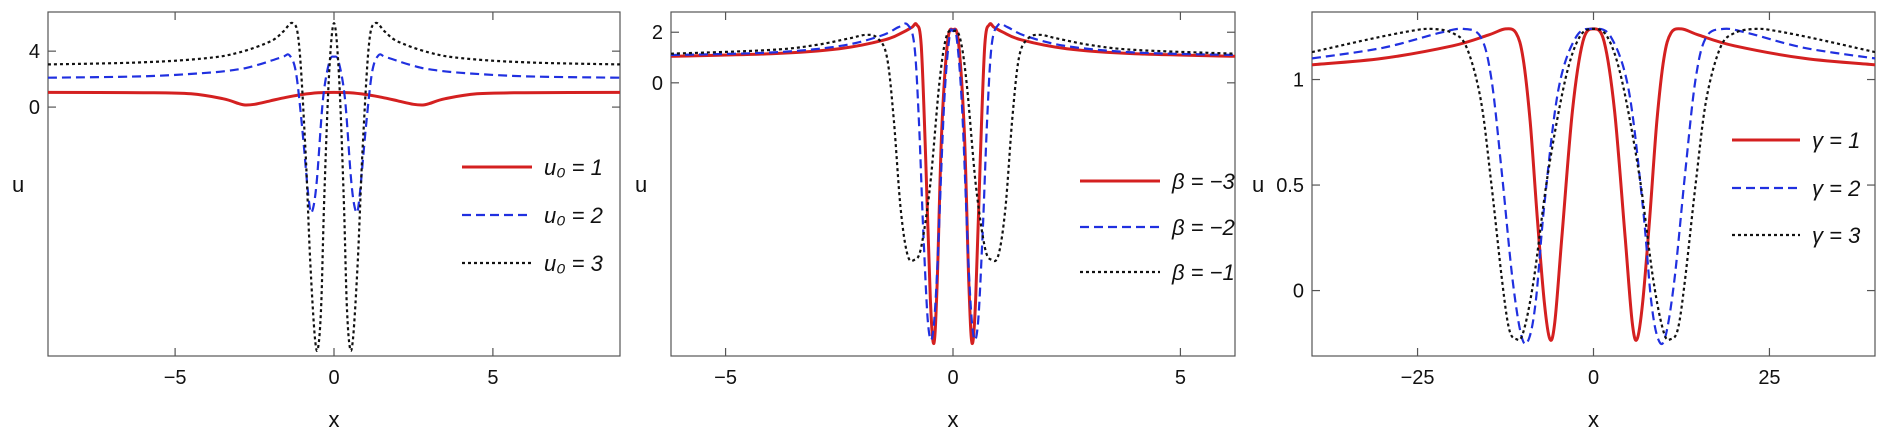 The width and height of the screenshot is (1887, 440). Describe the element at coordinates (574, 263) in the screenshot. I see `legend-label: u₀ = 3` at that location.